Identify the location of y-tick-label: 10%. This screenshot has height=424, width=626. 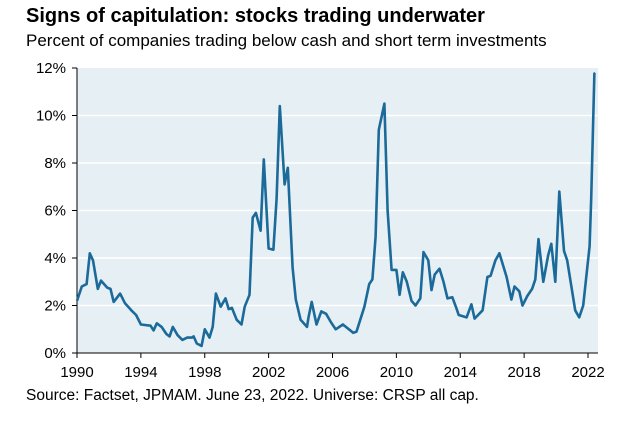
(51, 116).